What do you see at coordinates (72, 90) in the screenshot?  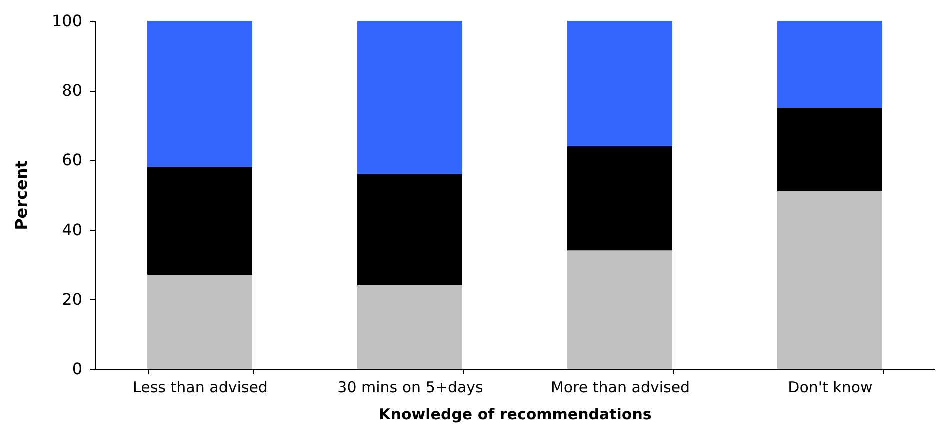 I see `y-tick-label: 80` at bounding box center [72, 90].